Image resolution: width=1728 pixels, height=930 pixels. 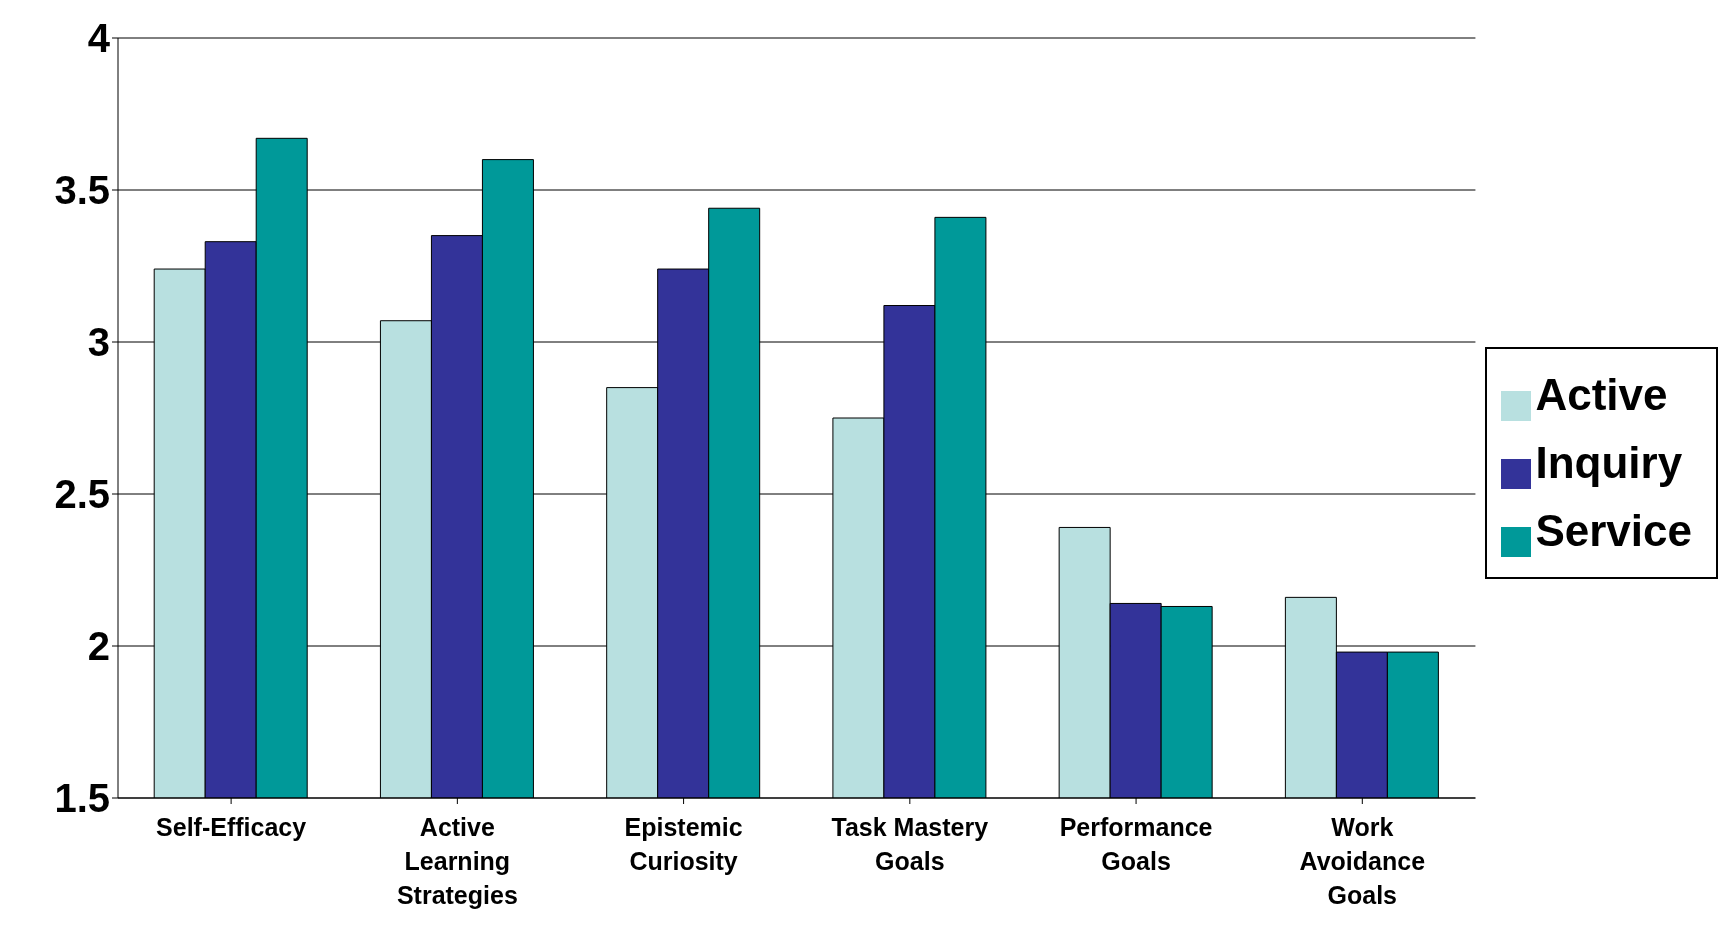 What do you see at coordinates (1136, 844) in the screenshot?
I see `x-tick-label: Performance Goals` at bounding box center [1136, 844].